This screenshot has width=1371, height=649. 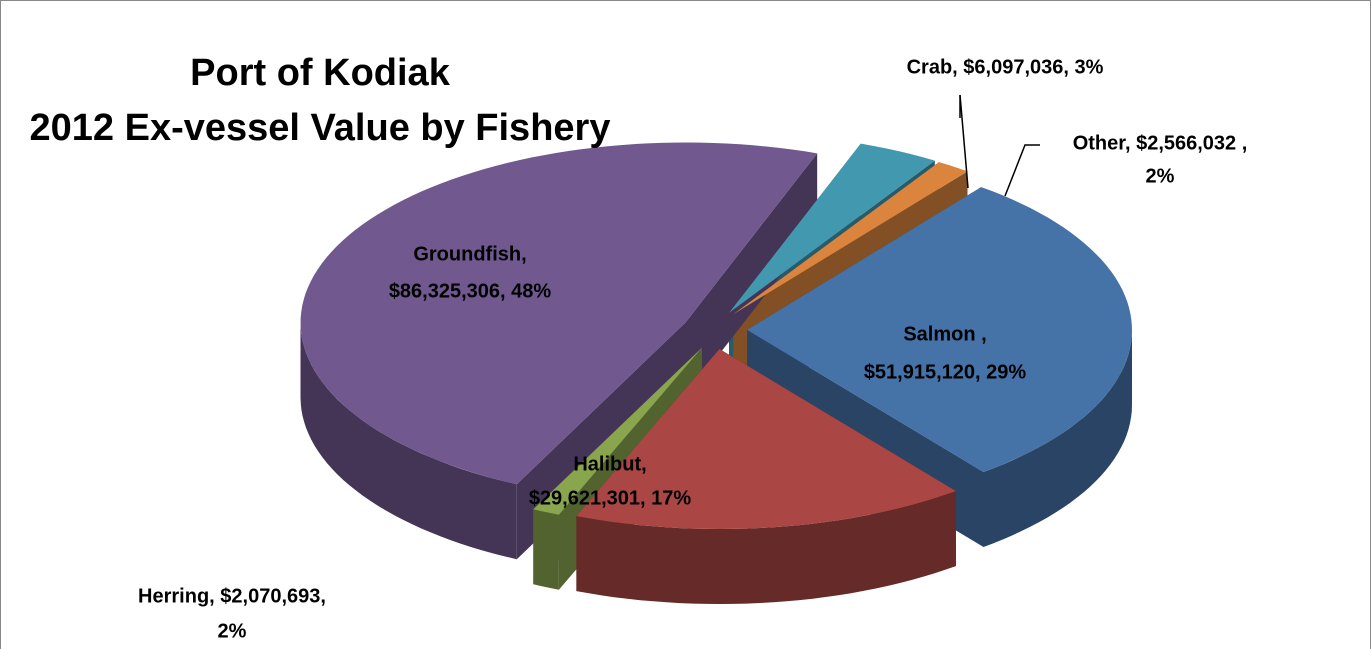 What do you see at coordinates (1005, 67) in the screenshot?
I see `data-label: Crab, $6,097,036, 3%` at bounding box center [1005, 67].